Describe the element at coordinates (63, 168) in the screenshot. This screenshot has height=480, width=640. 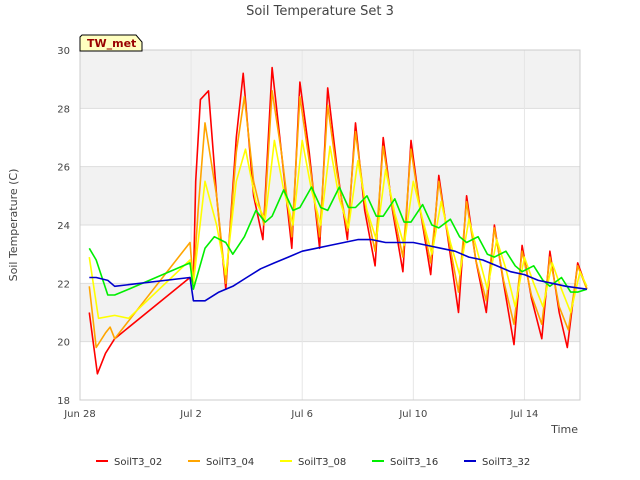
I see `y-tick-label: 26` at that location.